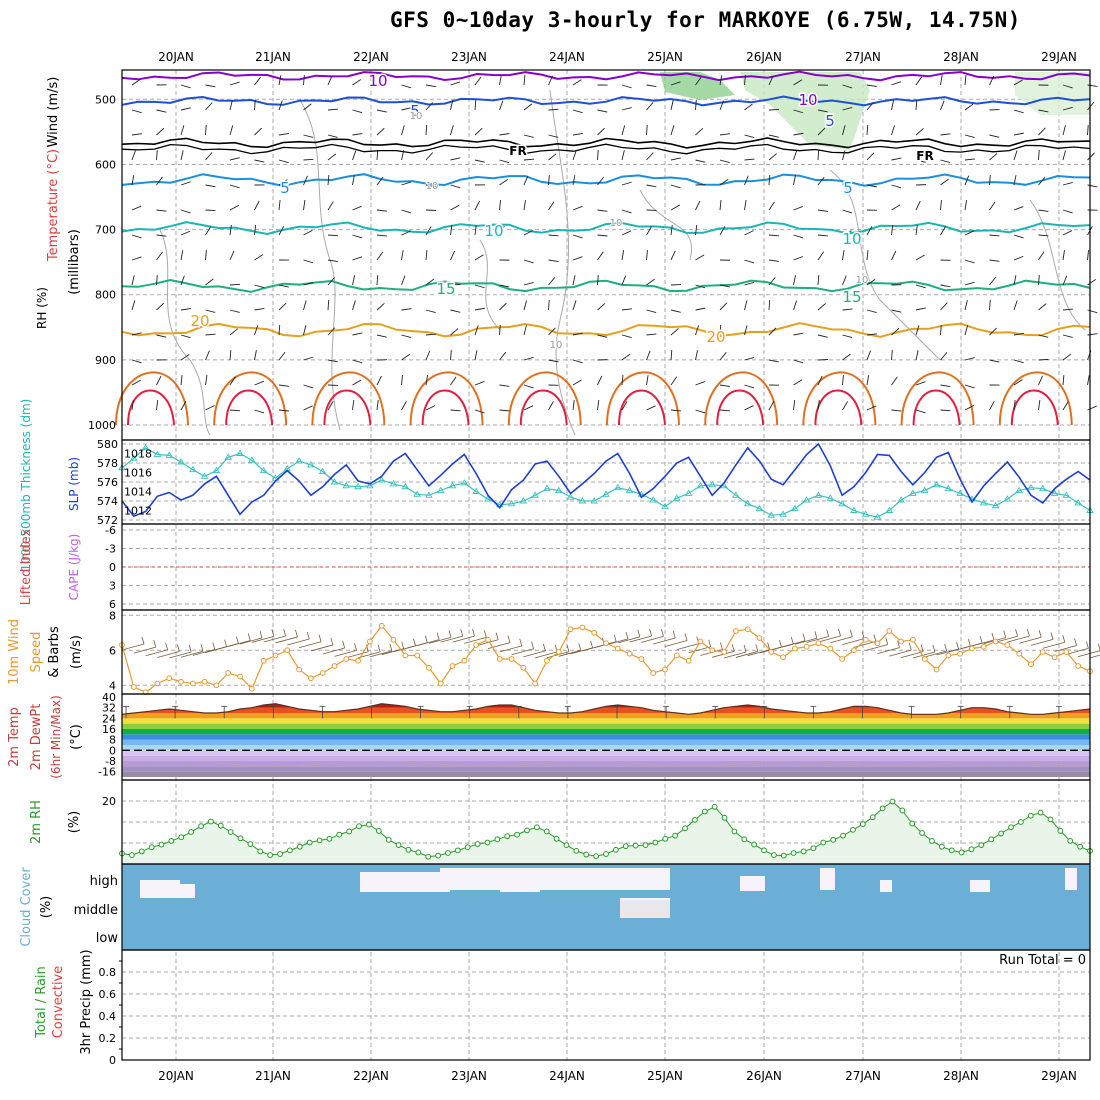  Describe the element at coordinates (138, 492) in the screenshot. I see `slp-tick: 1014` at that location.